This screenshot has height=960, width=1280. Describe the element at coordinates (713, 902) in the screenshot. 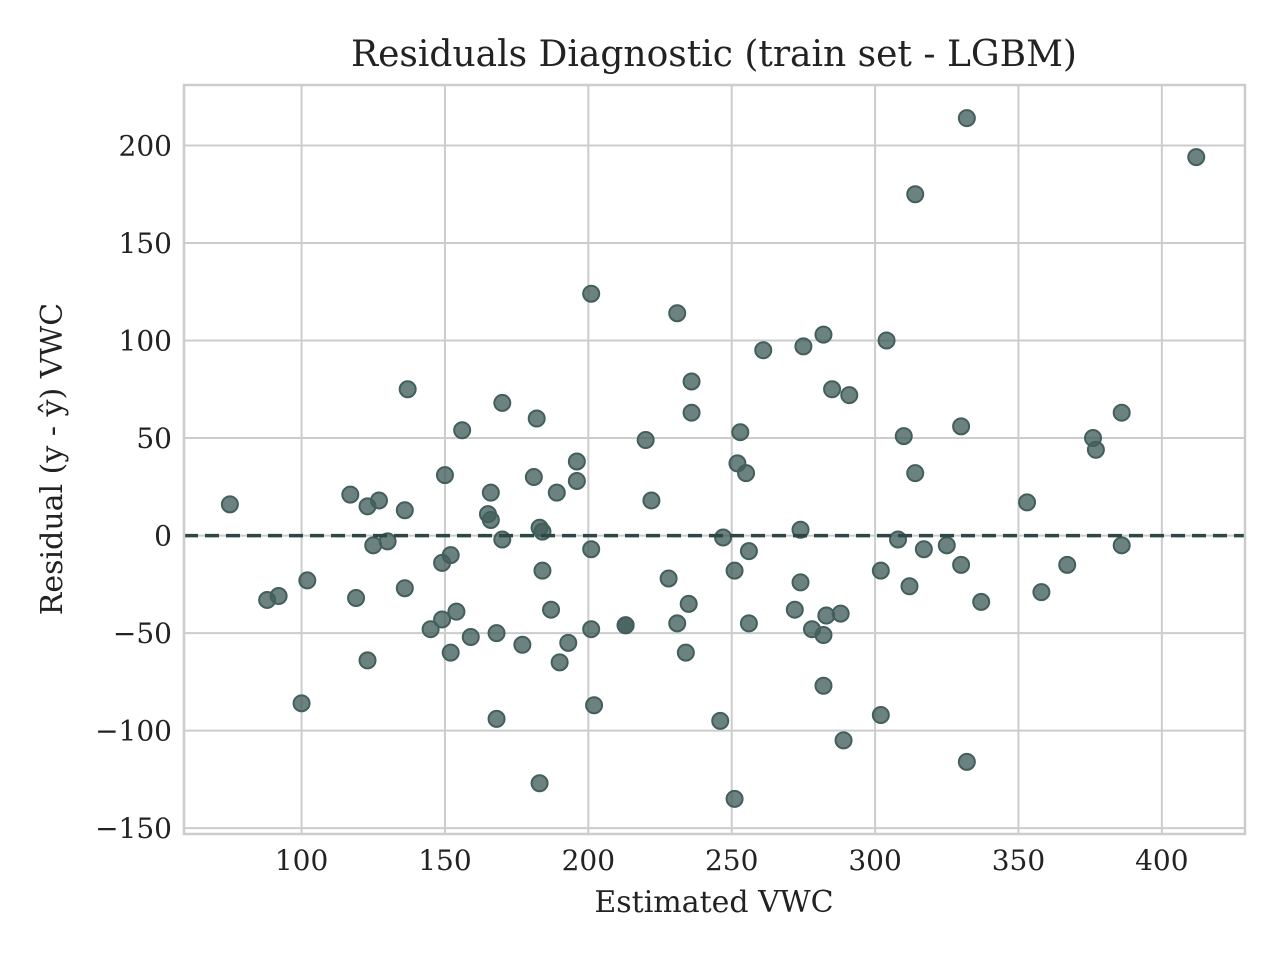

I see `x-axis-label: Estimated VWC` at that location.